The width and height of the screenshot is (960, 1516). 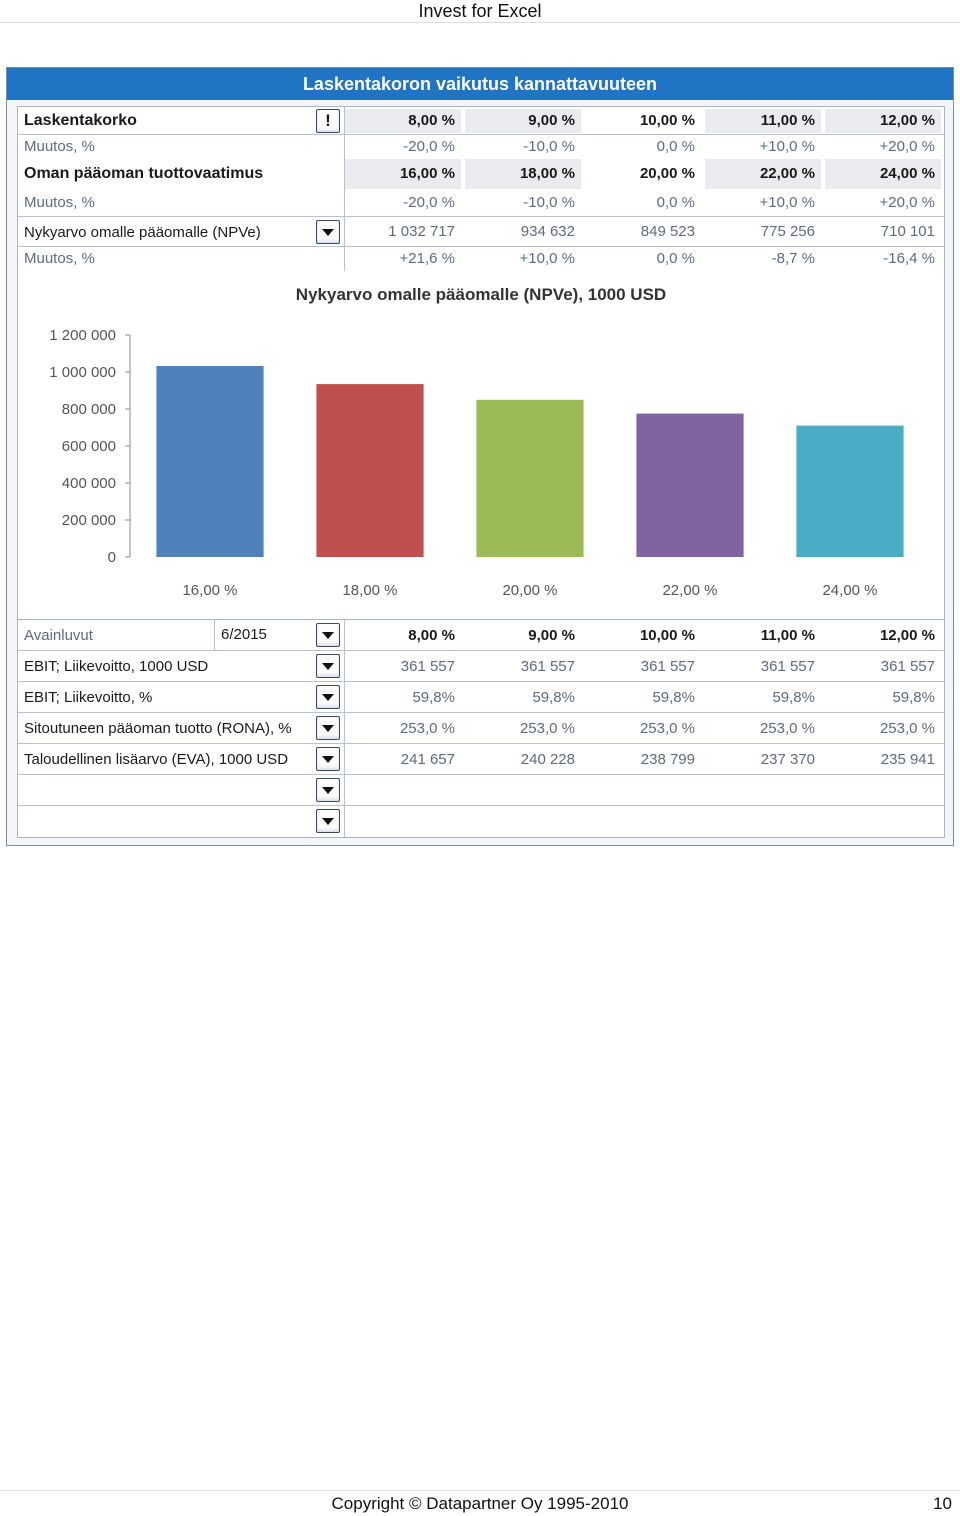 What do you see at coordinates (547, 759) in the screenshot?
I see `value-cell: 240 228` at bounding box center [547, 759].